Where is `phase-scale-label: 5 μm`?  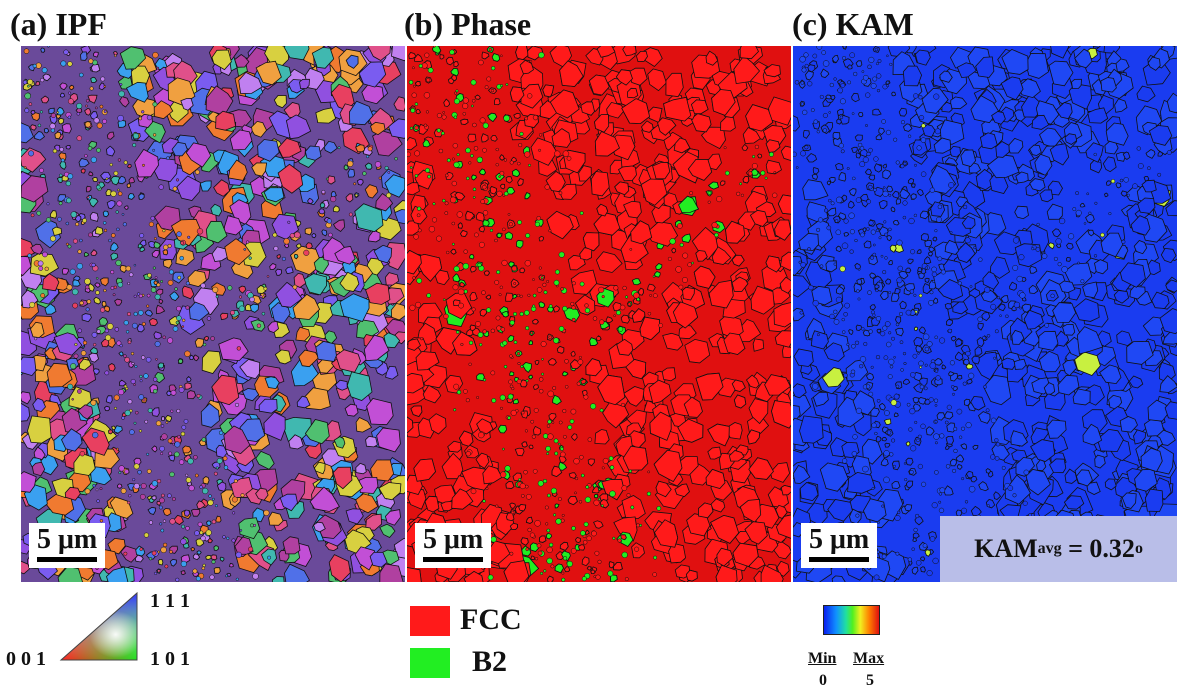 phase-scale-label: 5 μm is located at coordinates (453, 539).